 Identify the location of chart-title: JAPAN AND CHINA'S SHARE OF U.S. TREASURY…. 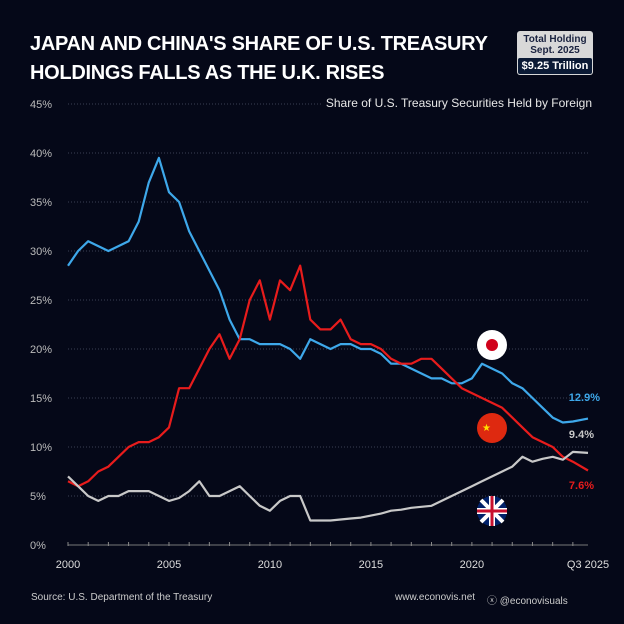
(259, 59).